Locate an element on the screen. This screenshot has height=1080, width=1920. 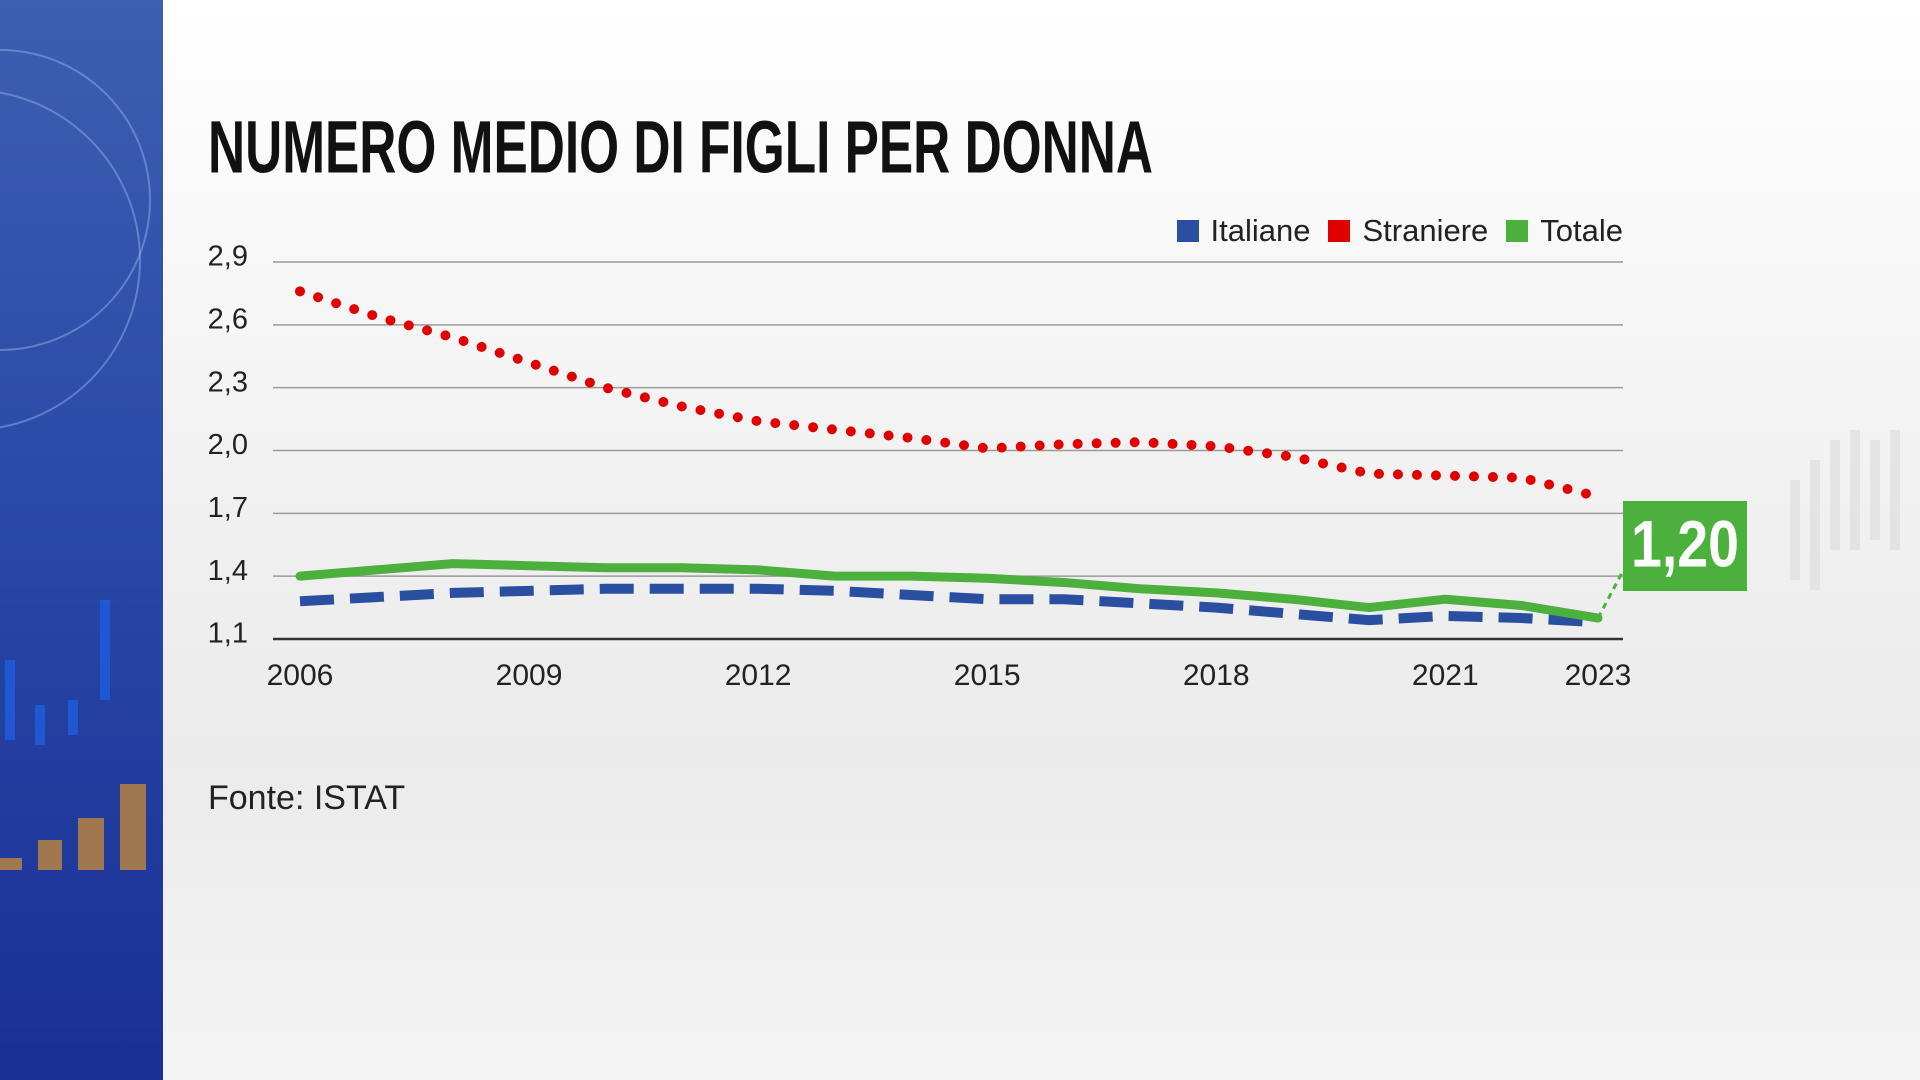
x-tick-label: 2015 is located at coordinates (987, 675).